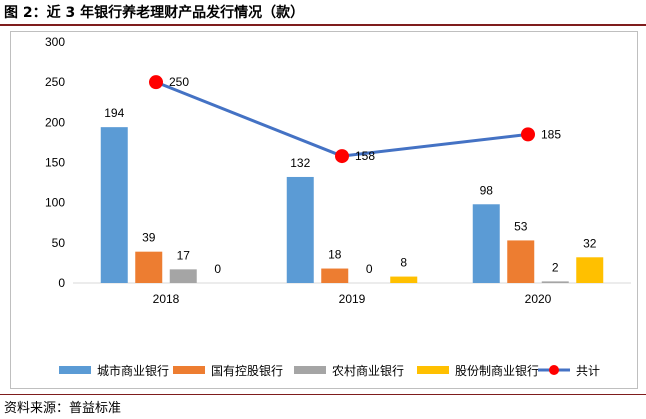  I want to click on bar-value-label: 2, so click(555, 267).